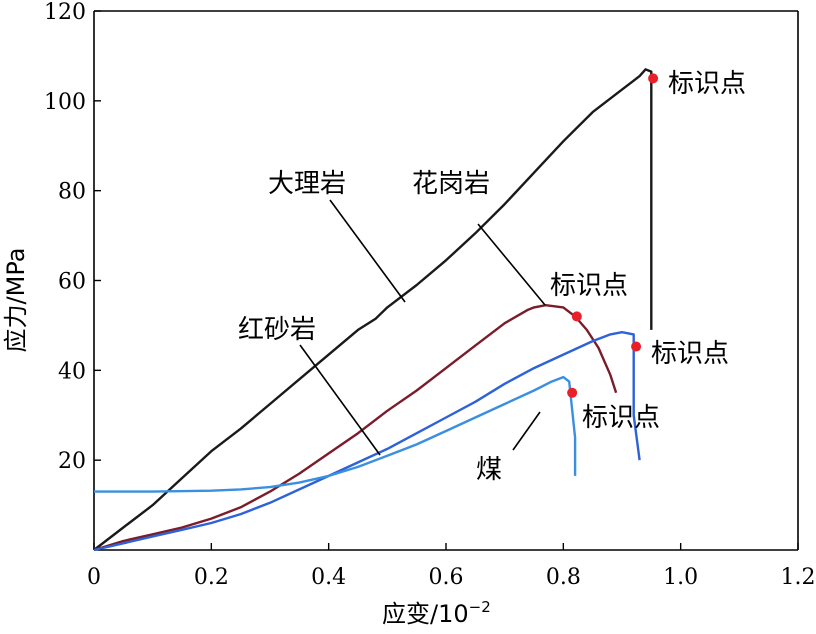  I want to click on identification-points, so click(613, 235).